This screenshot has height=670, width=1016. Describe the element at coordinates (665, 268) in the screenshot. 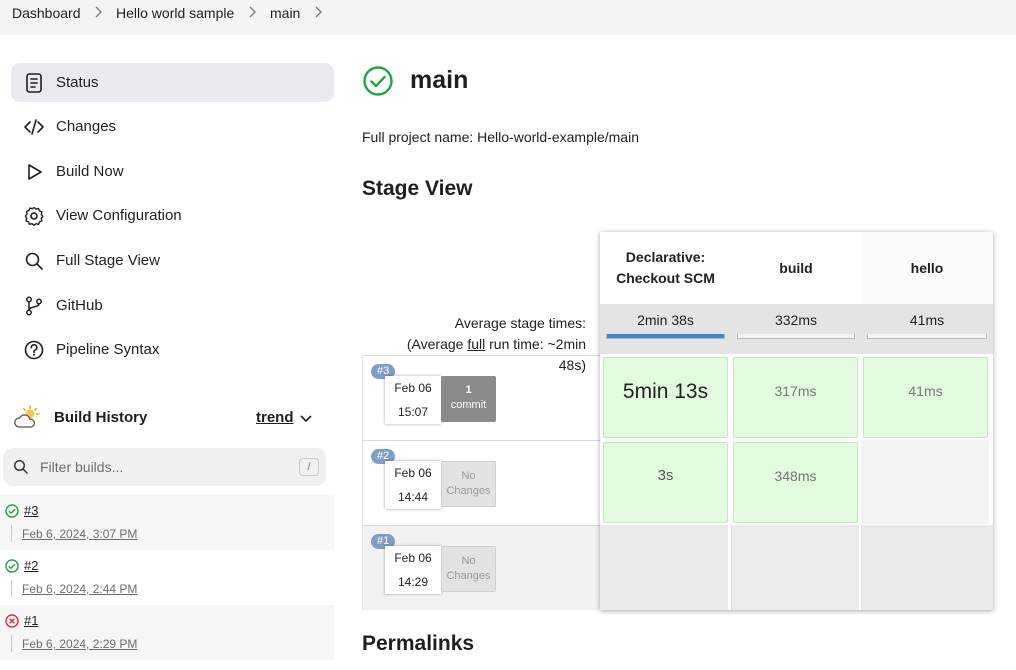

I see `stage-header-checkout: Declarative: Checkout SCM` at that location.